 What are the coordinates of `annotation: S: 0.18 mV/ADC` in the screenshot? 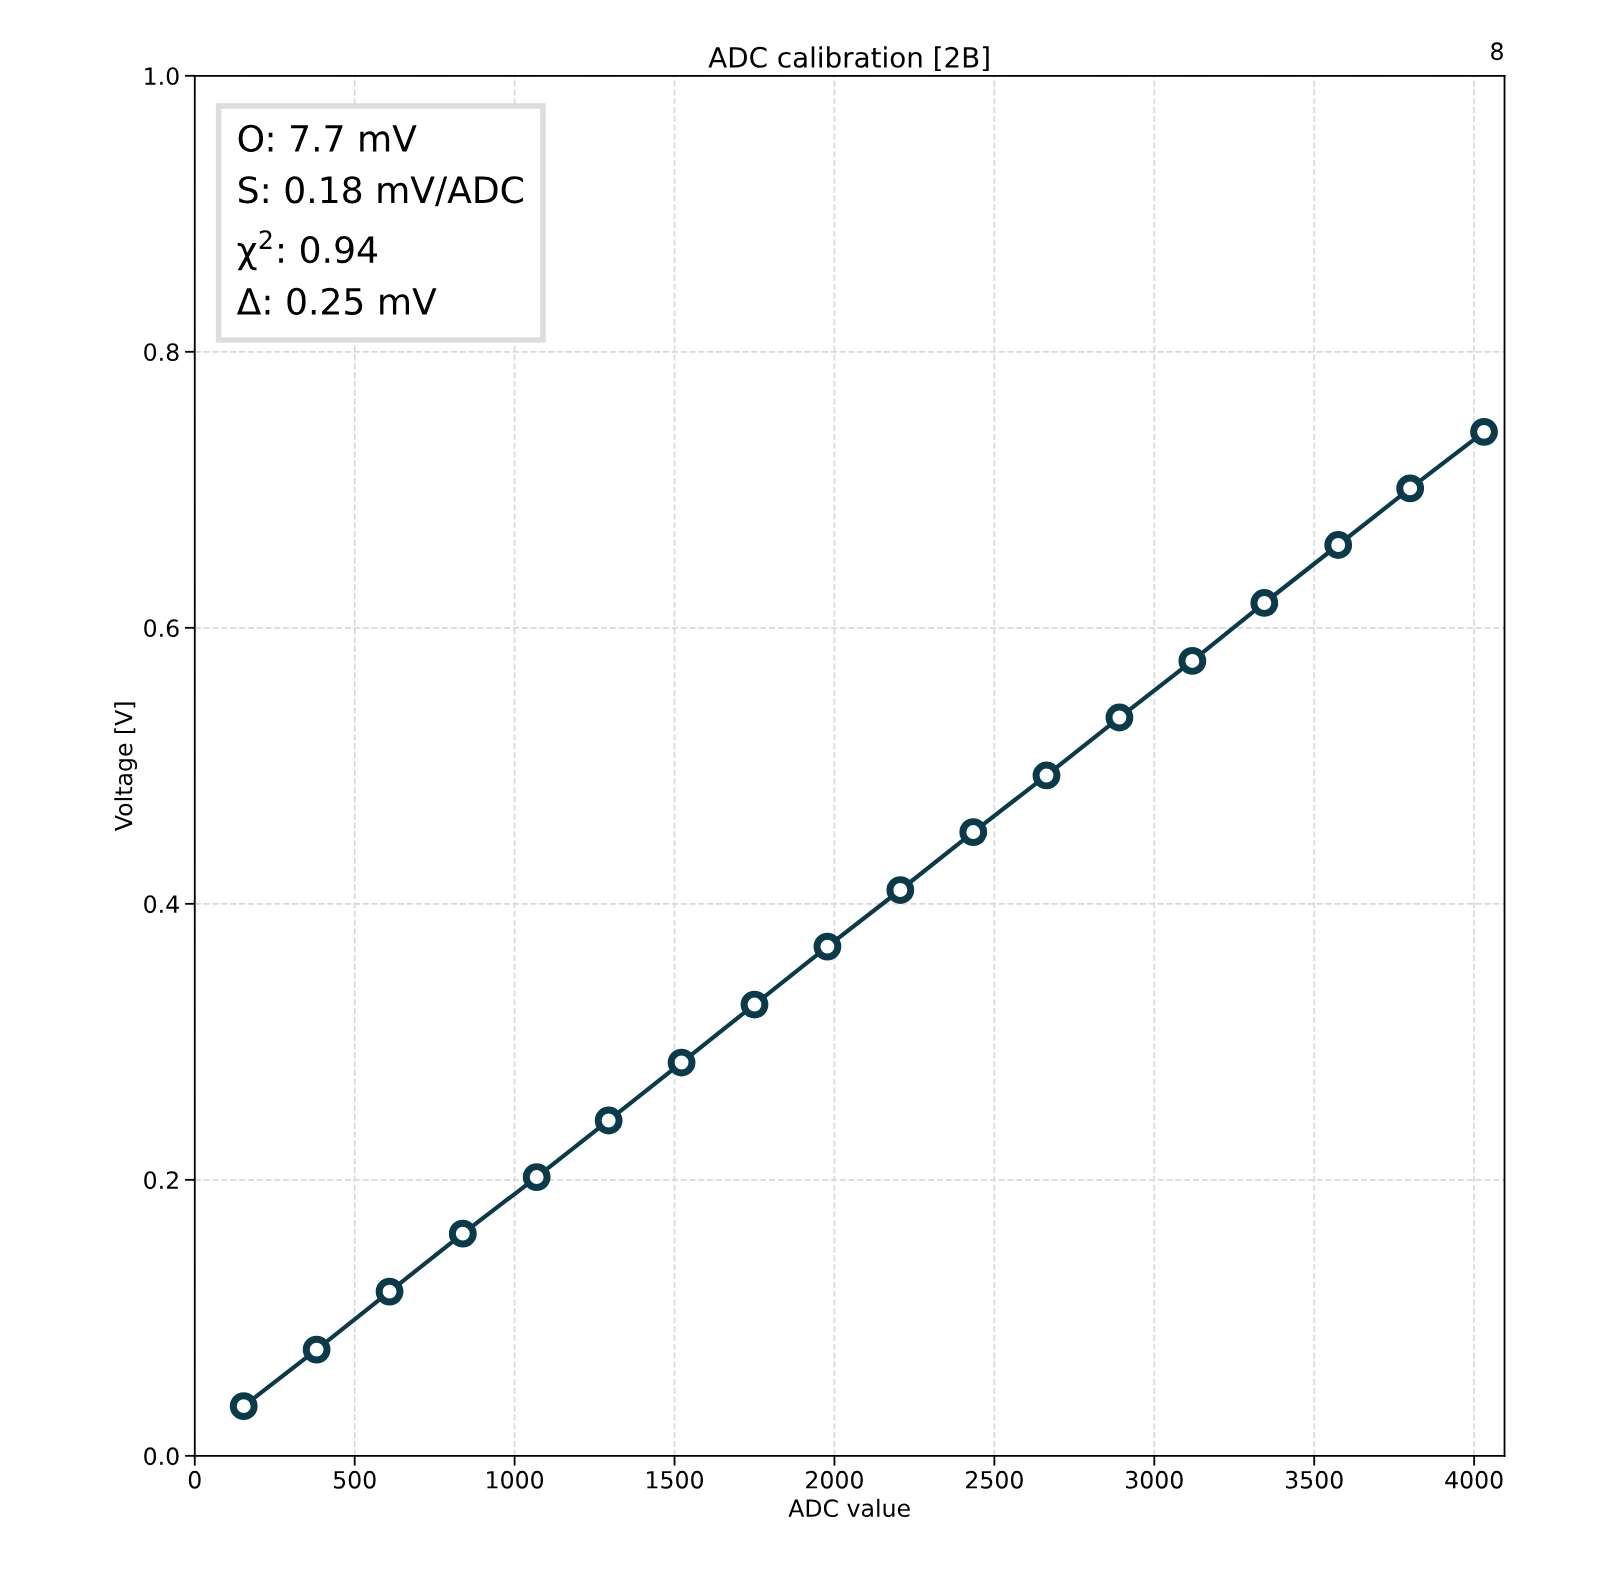 It's located at (381, 191).